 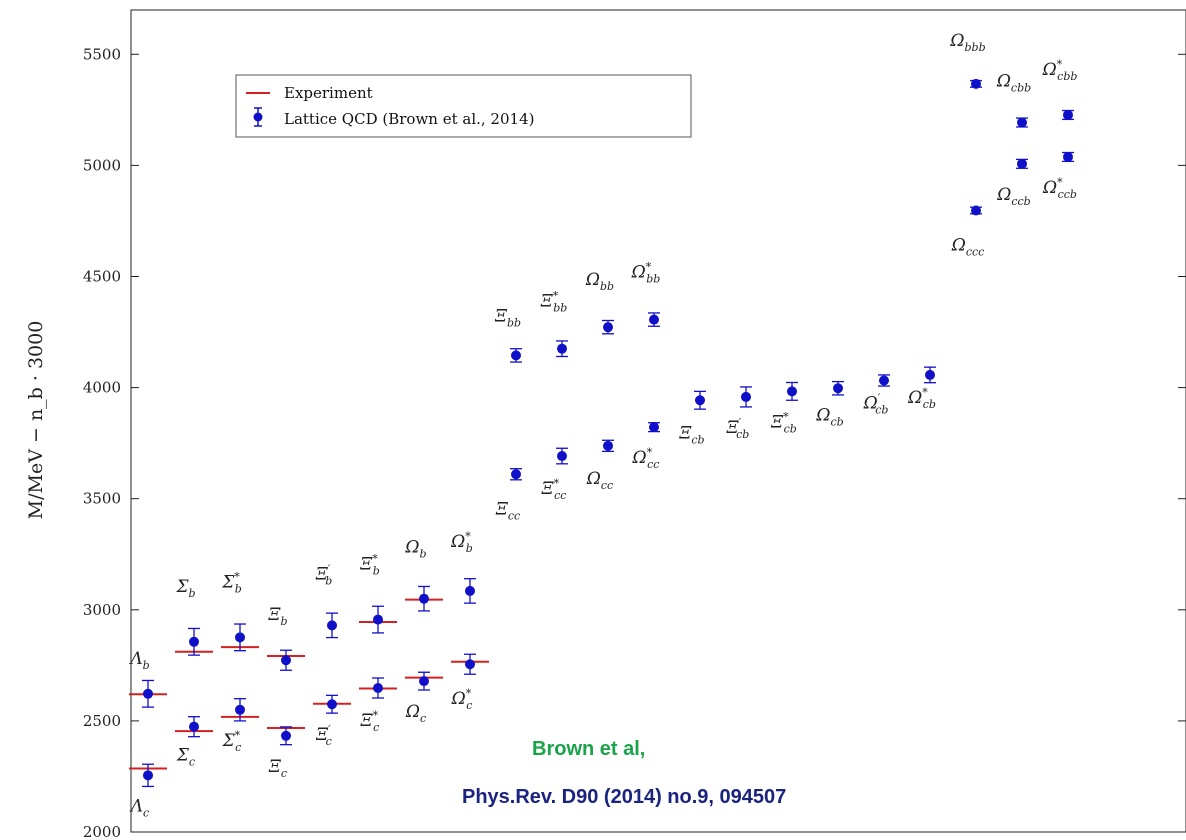 What do you see at coordinates (599, 281) in the screenshot?
I see `particle-label: Ωbb` at bounding box center [599, 281].